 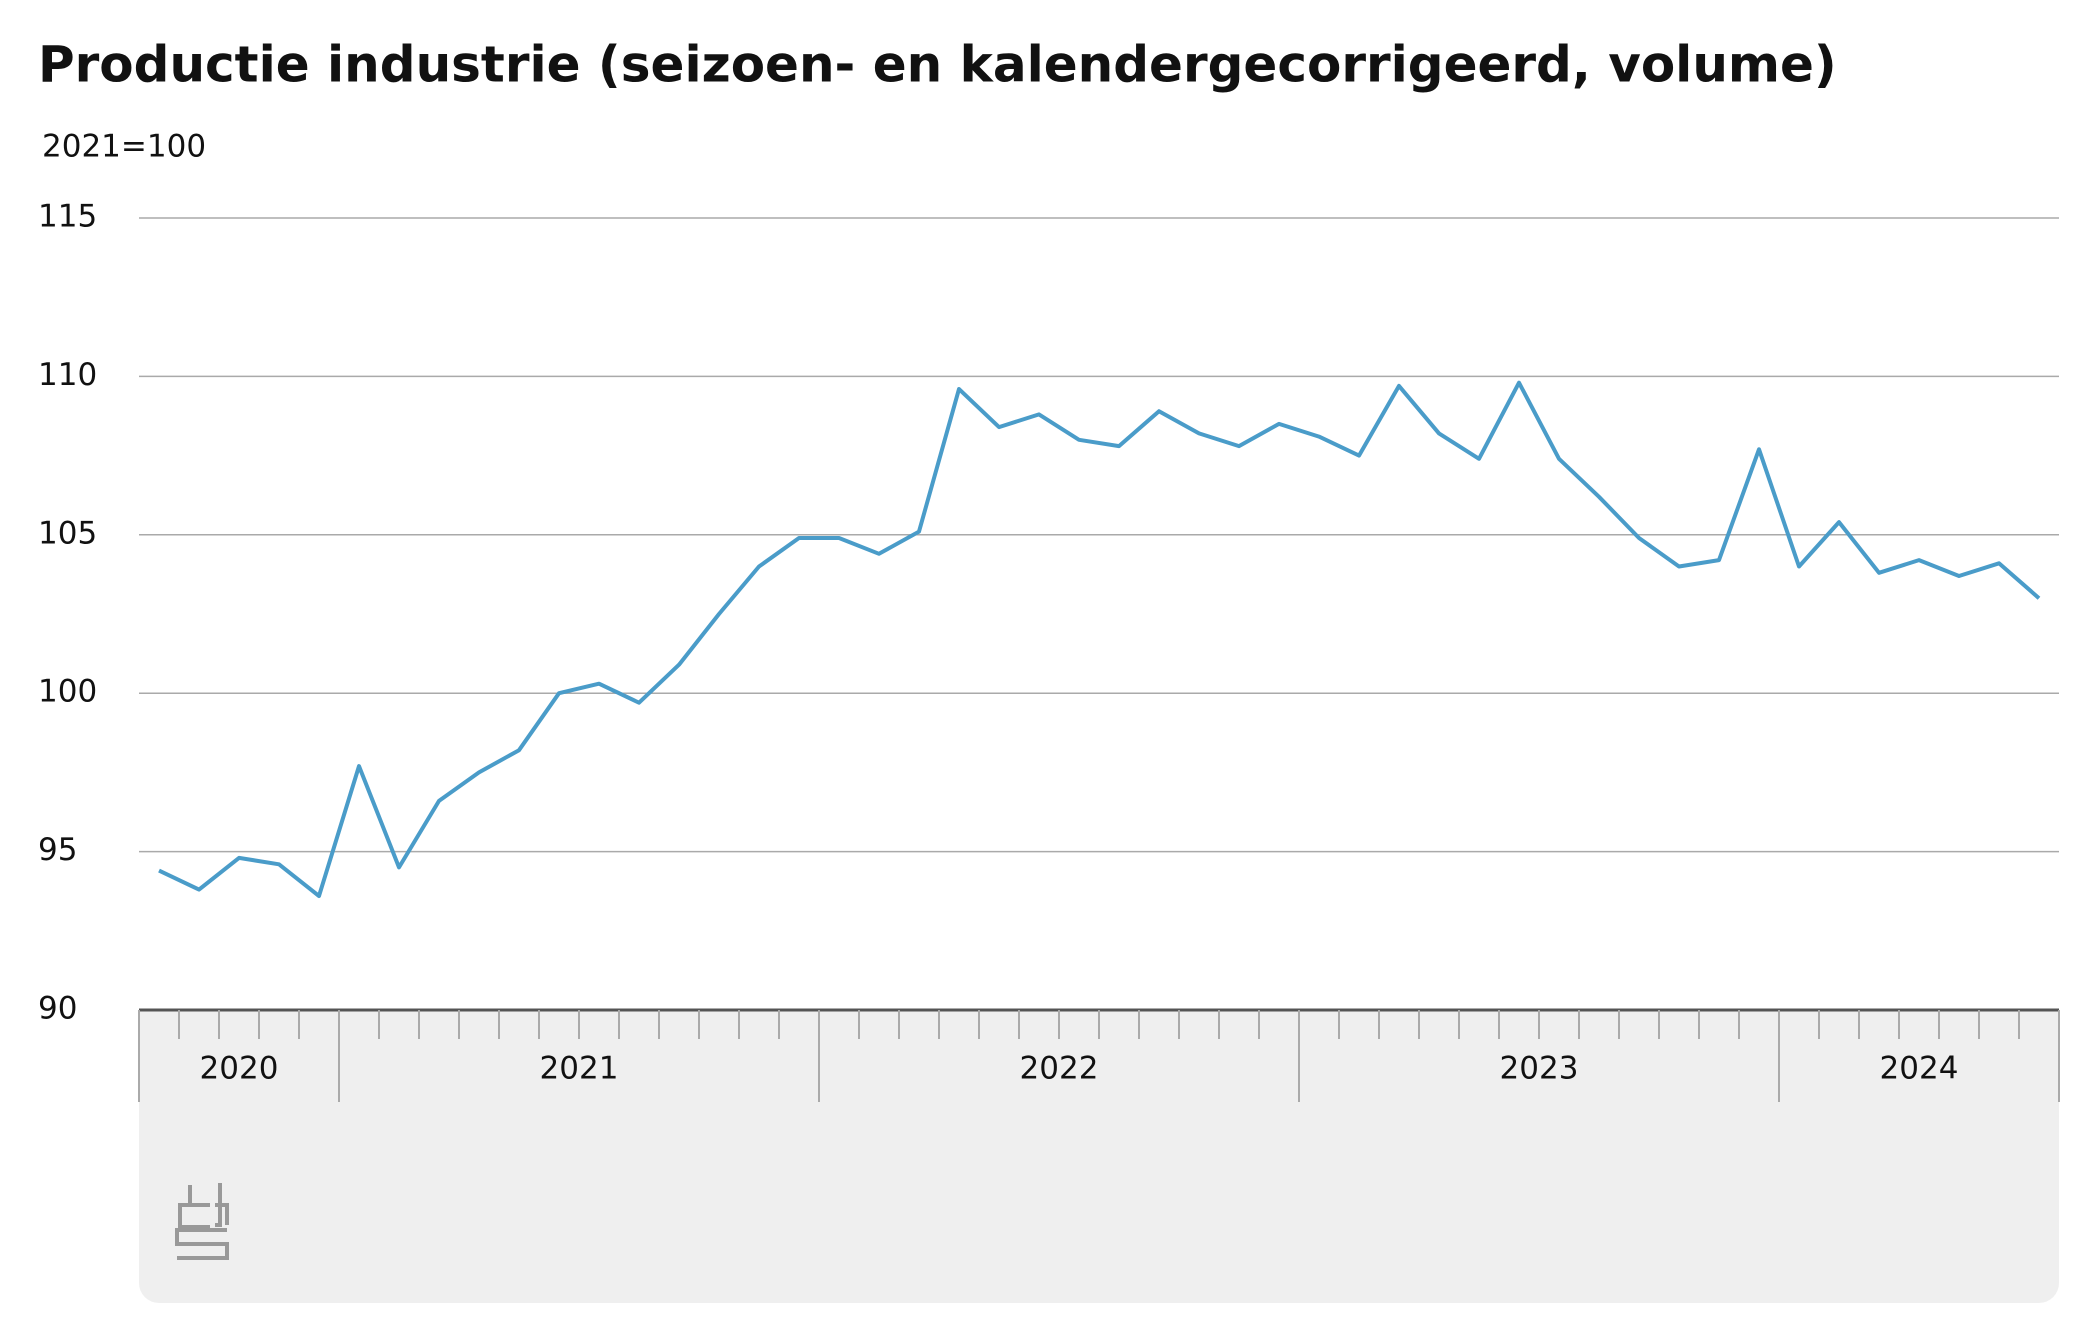 I want to click on chart-subtitle: 2021=100, so click(x=124, y=147).